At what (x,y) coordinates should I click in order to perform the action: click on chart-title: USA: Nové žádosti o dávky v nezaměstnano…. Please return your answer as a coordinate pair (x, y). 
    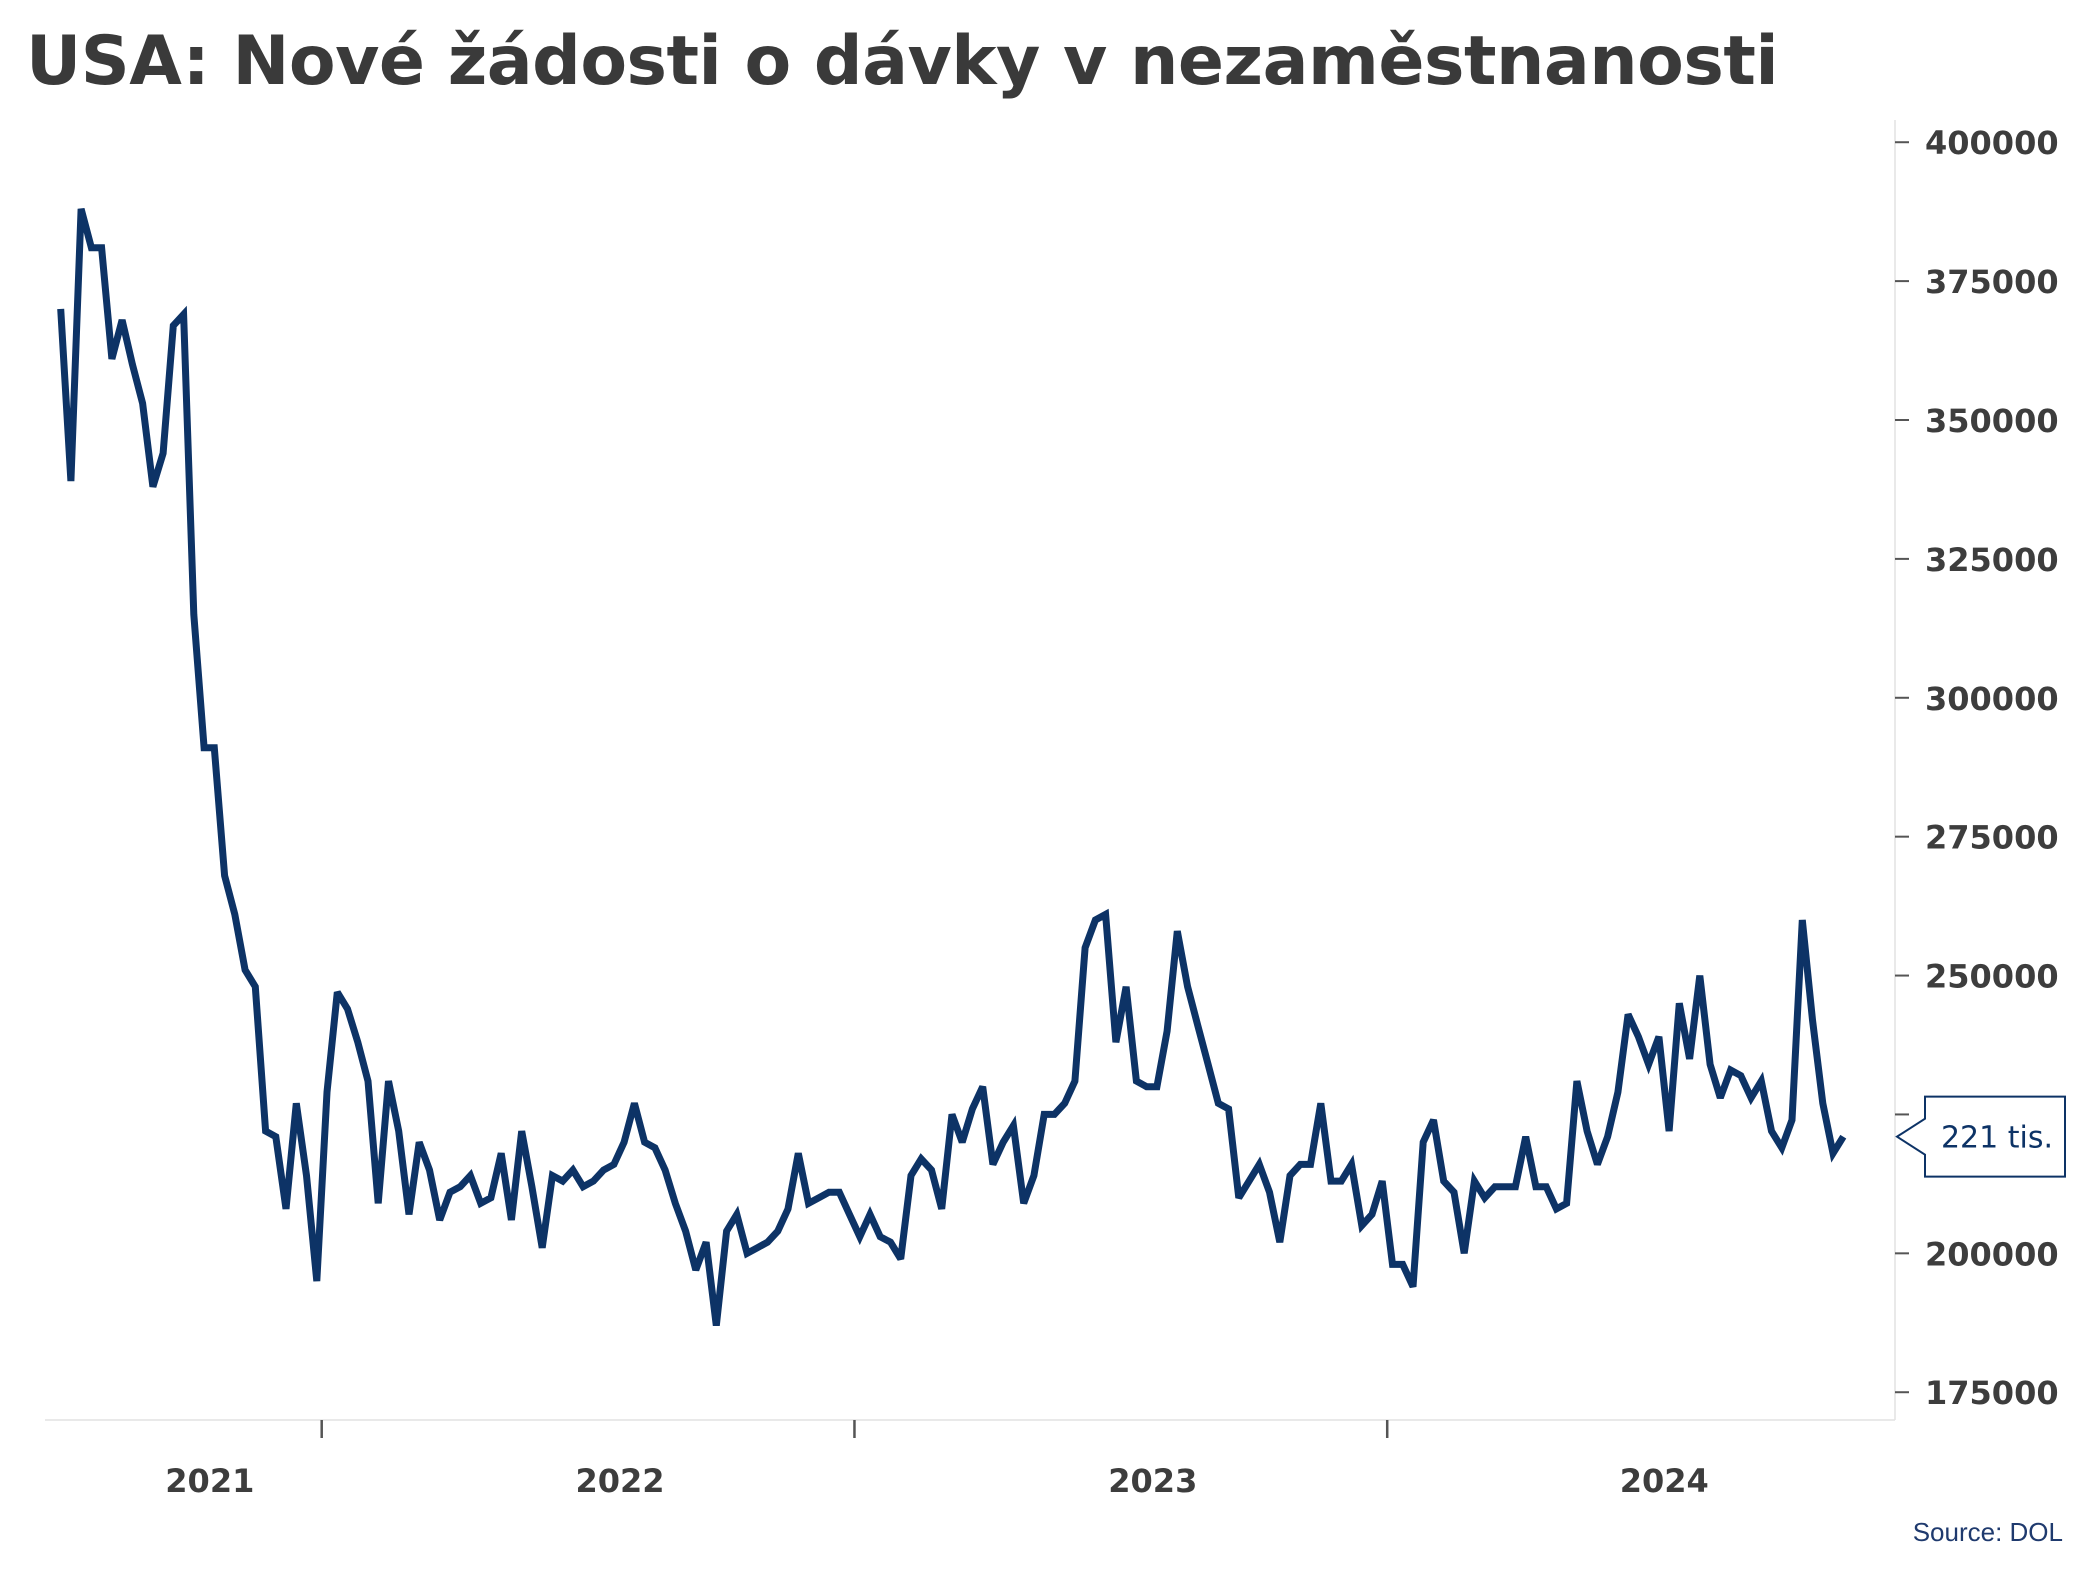
    Looking at the image, I should click on (902, 61).